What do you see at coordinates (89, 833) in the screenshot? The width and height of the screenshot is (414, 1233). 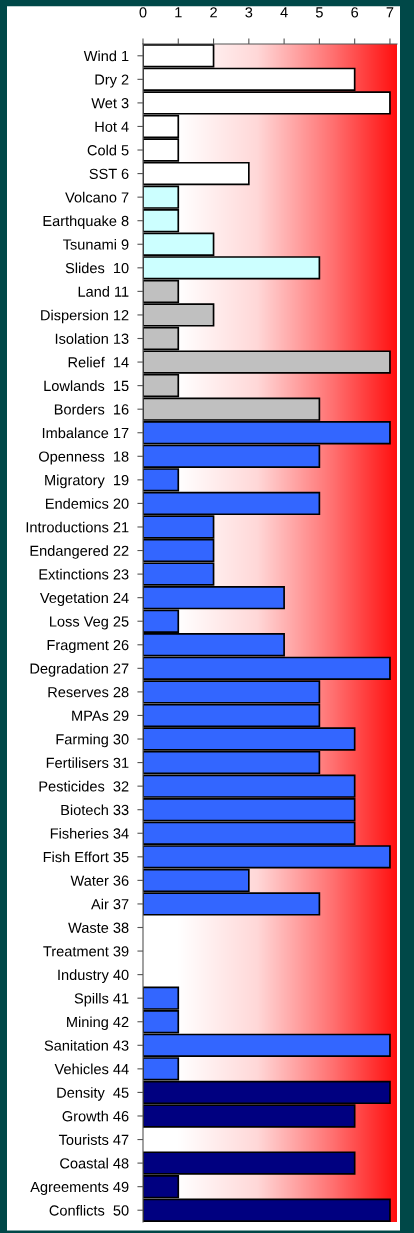 I see `y-tick-label: Fisheries 34` at bounding box center [89, 833].